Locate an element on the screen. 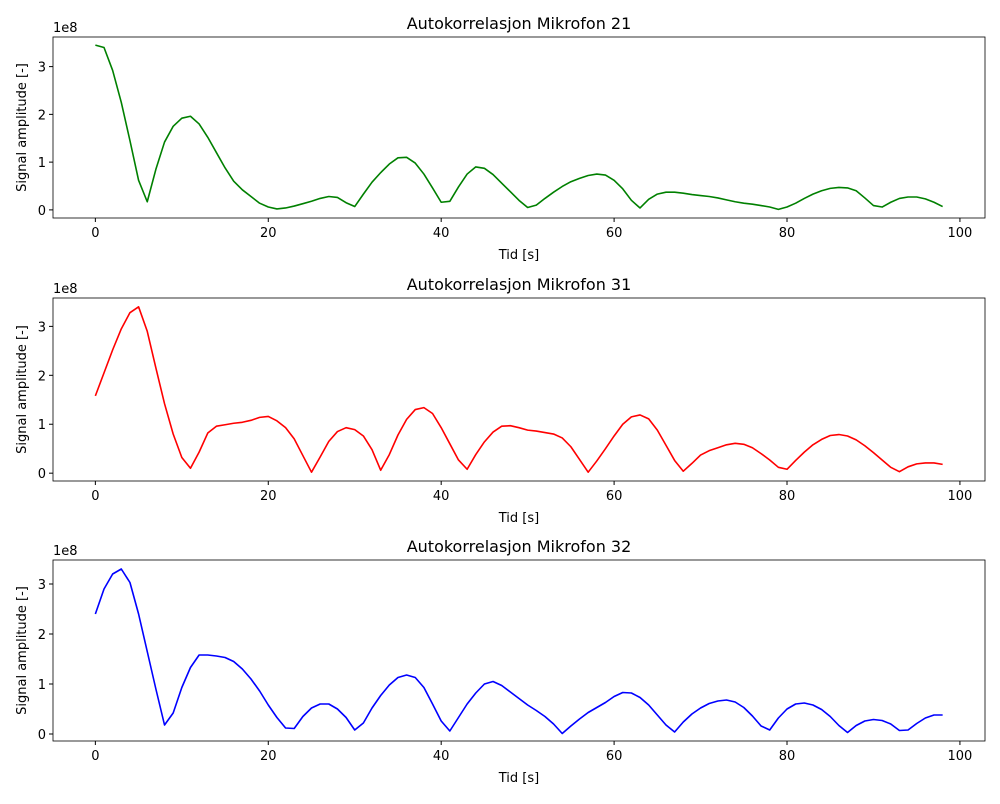 The width and height of the screenshot is (1000, 804). chart-title: Autokorrelasjon Mikrofon 31 is located at coordinates (519, 284).